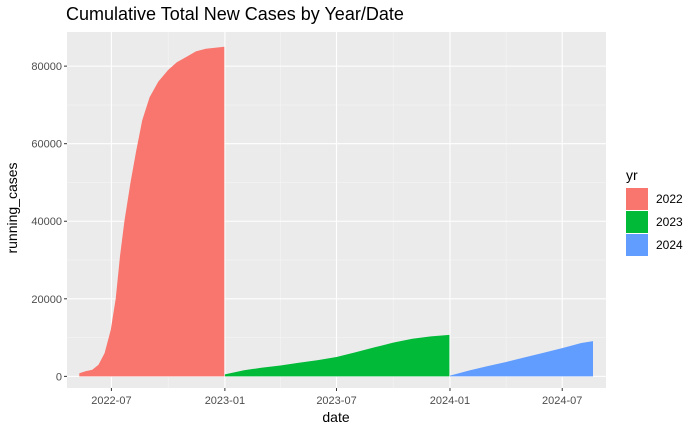  Describe the element at coordinates (335, 417) in the screenshot. I see `x-axis-title: date` at that location.